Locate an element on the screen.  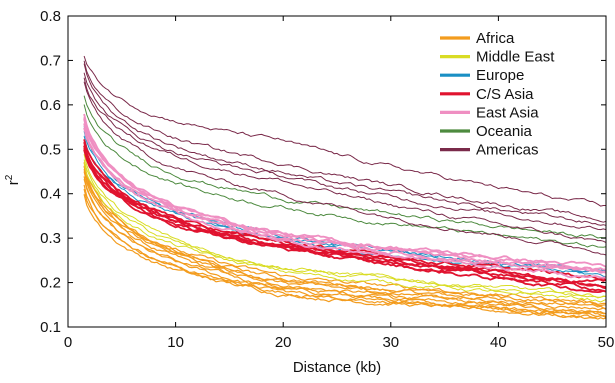
y-axis-label-base: r is located at coordinates (13, 182).